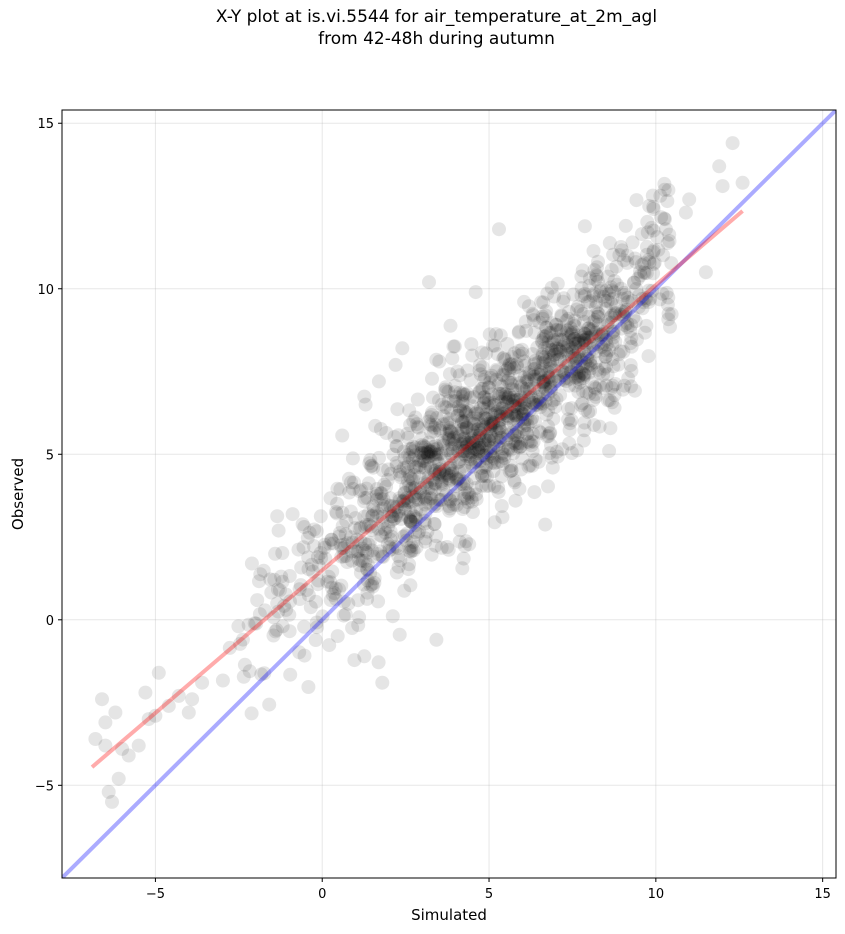 The width and height of the screenshot is (845, 934). I want to click on chart-subtitle-line: from 42-48h during autumn, so click(436, 39).